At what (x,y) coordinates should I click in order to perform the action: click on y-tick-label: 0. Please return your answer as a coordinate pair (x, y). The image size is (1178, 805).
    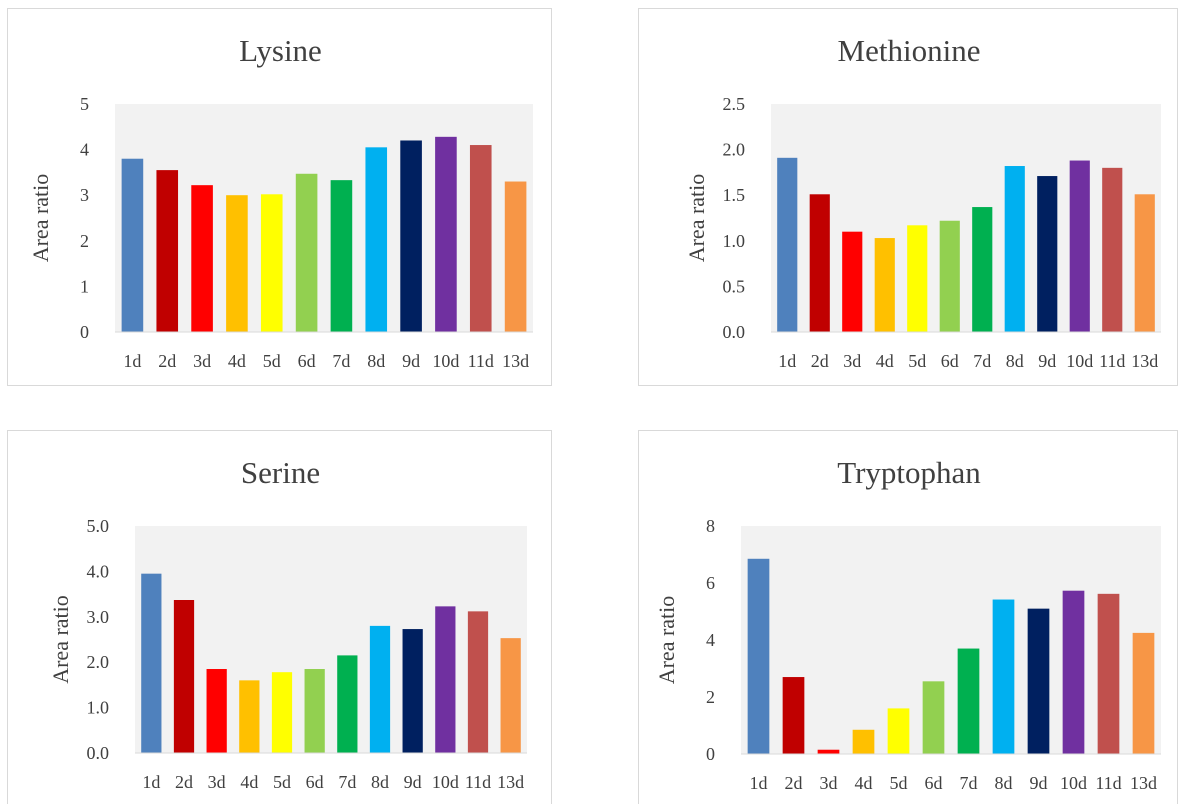
    Looking at the image, I should click on (84, 332).